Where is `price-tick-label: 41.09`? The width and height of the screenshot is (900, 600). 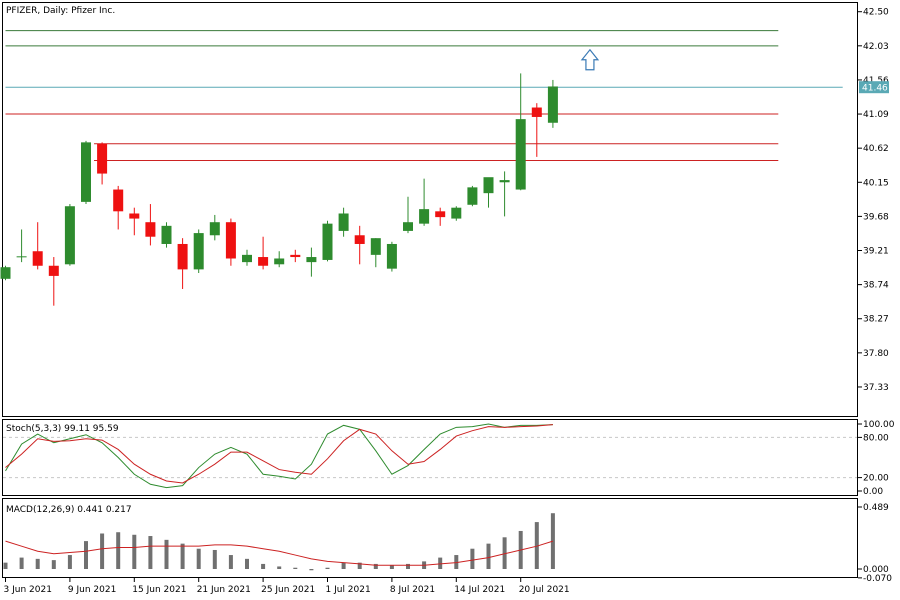
price-tick-label: 41.09 is located at coordinates (876, 115).